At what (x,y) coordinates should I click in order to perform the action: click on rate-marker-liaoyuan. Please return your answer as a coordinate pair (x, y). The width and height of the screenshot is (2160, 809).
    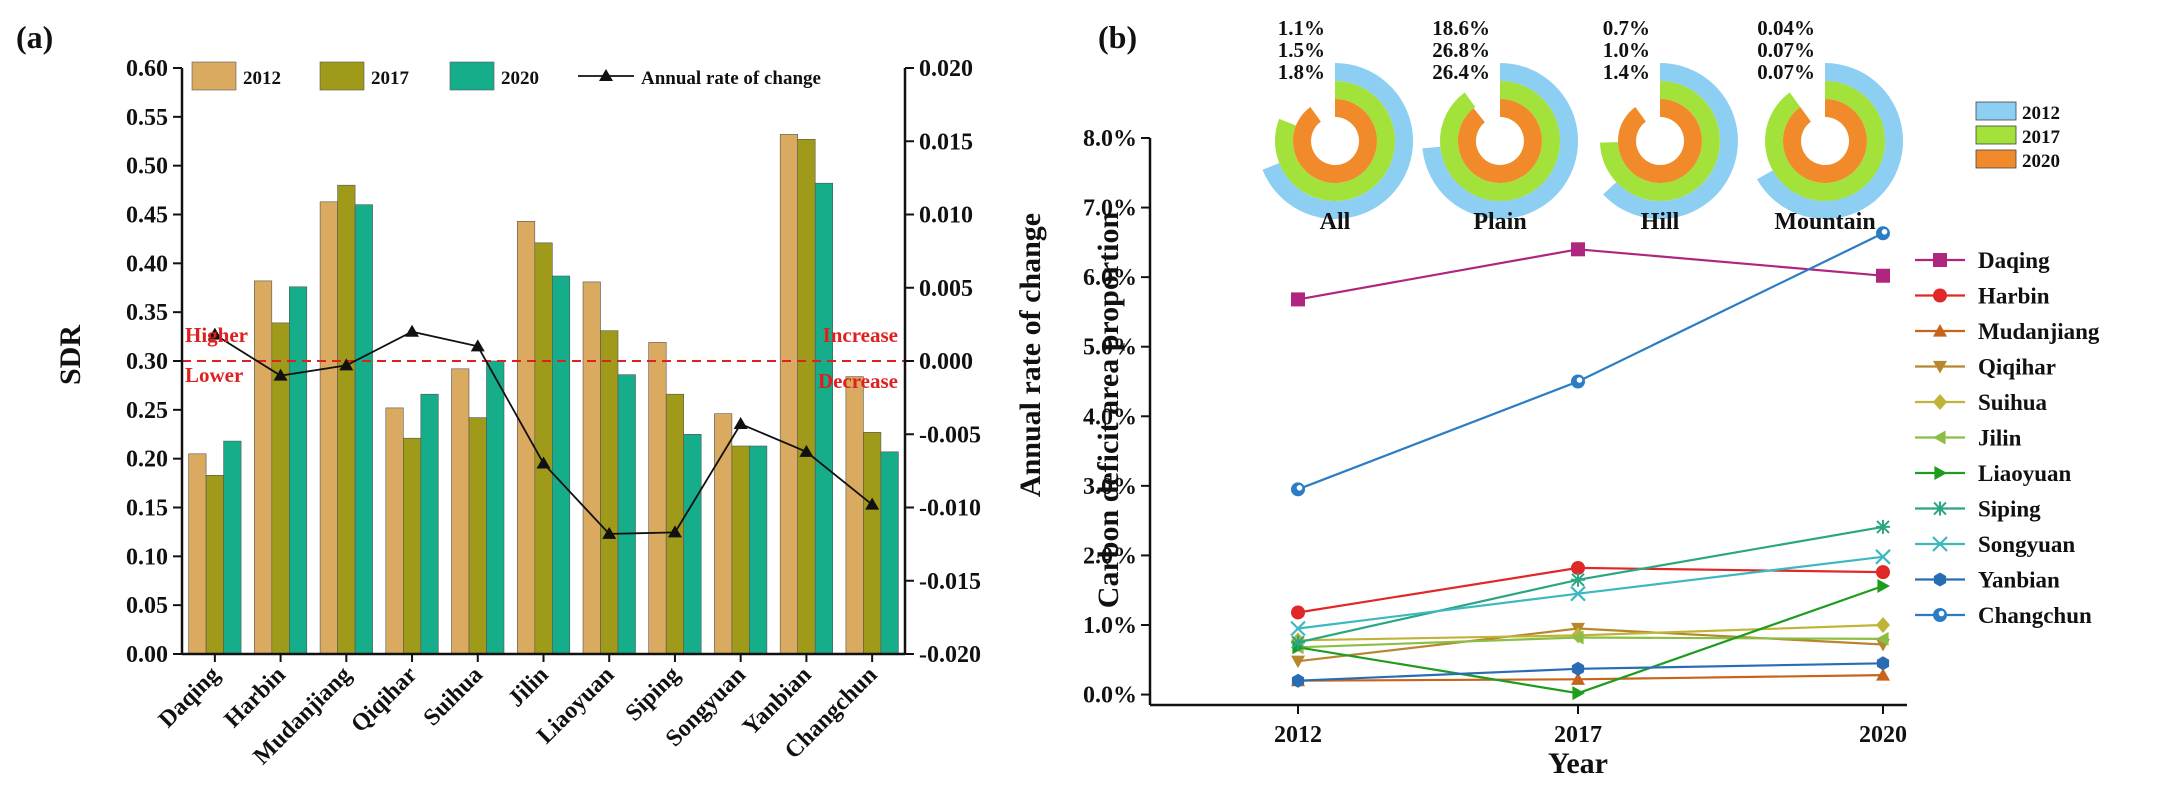
    Looking at the image, I should click on (609, 532).